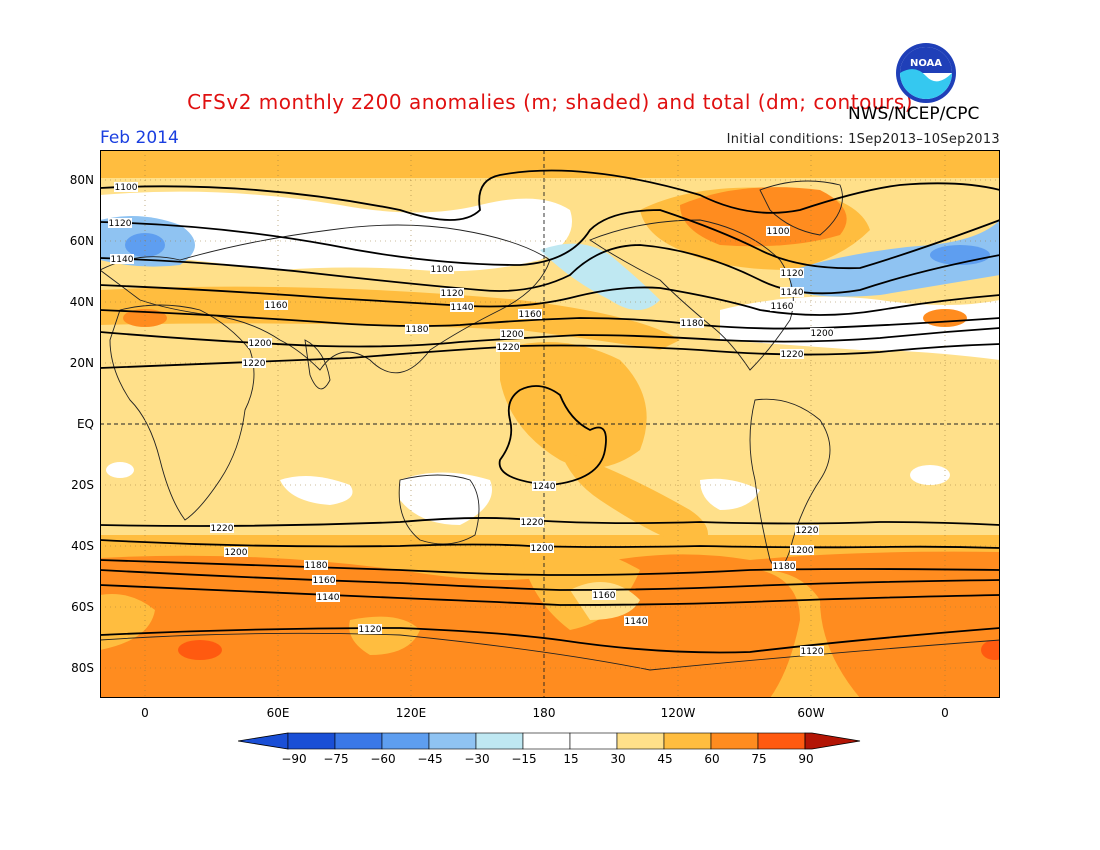 The image size is (1100, 850). Describe the element at coordinates (81, 302) in the screenshot. I see `lat-label: 40N` at that location.